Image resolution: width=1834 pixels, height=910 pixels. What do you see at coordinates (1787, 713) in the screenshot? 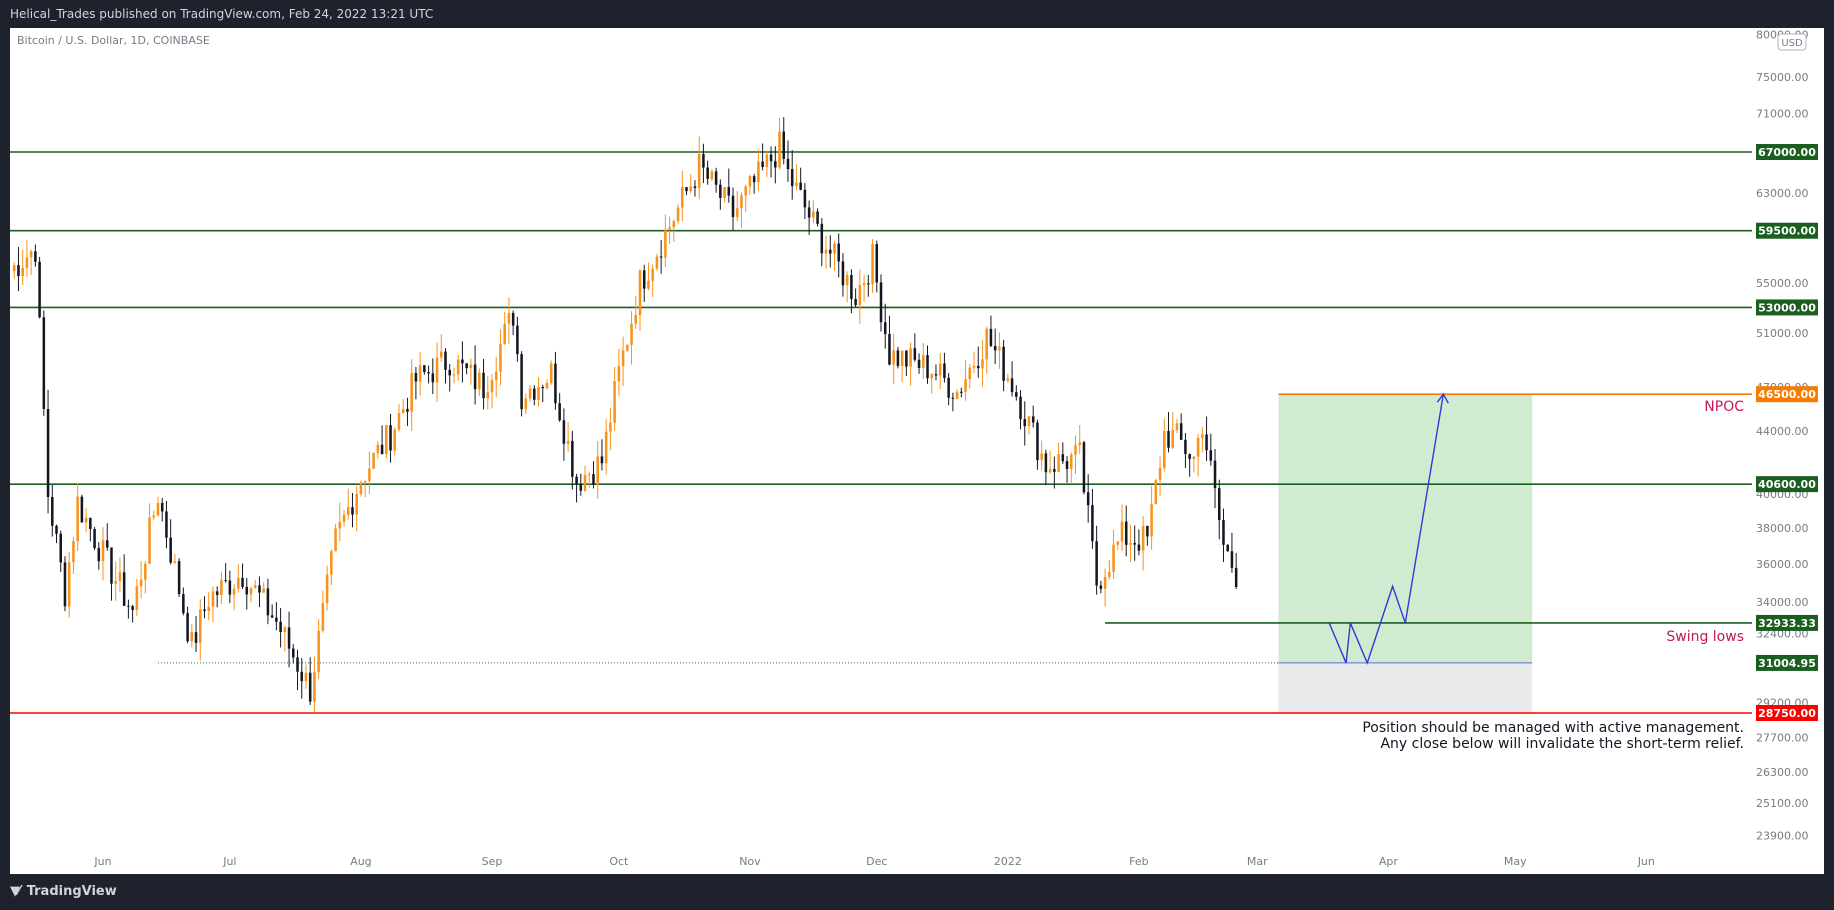
I see `price-tag-28750.00-box` at bounding box center [1787, 713].